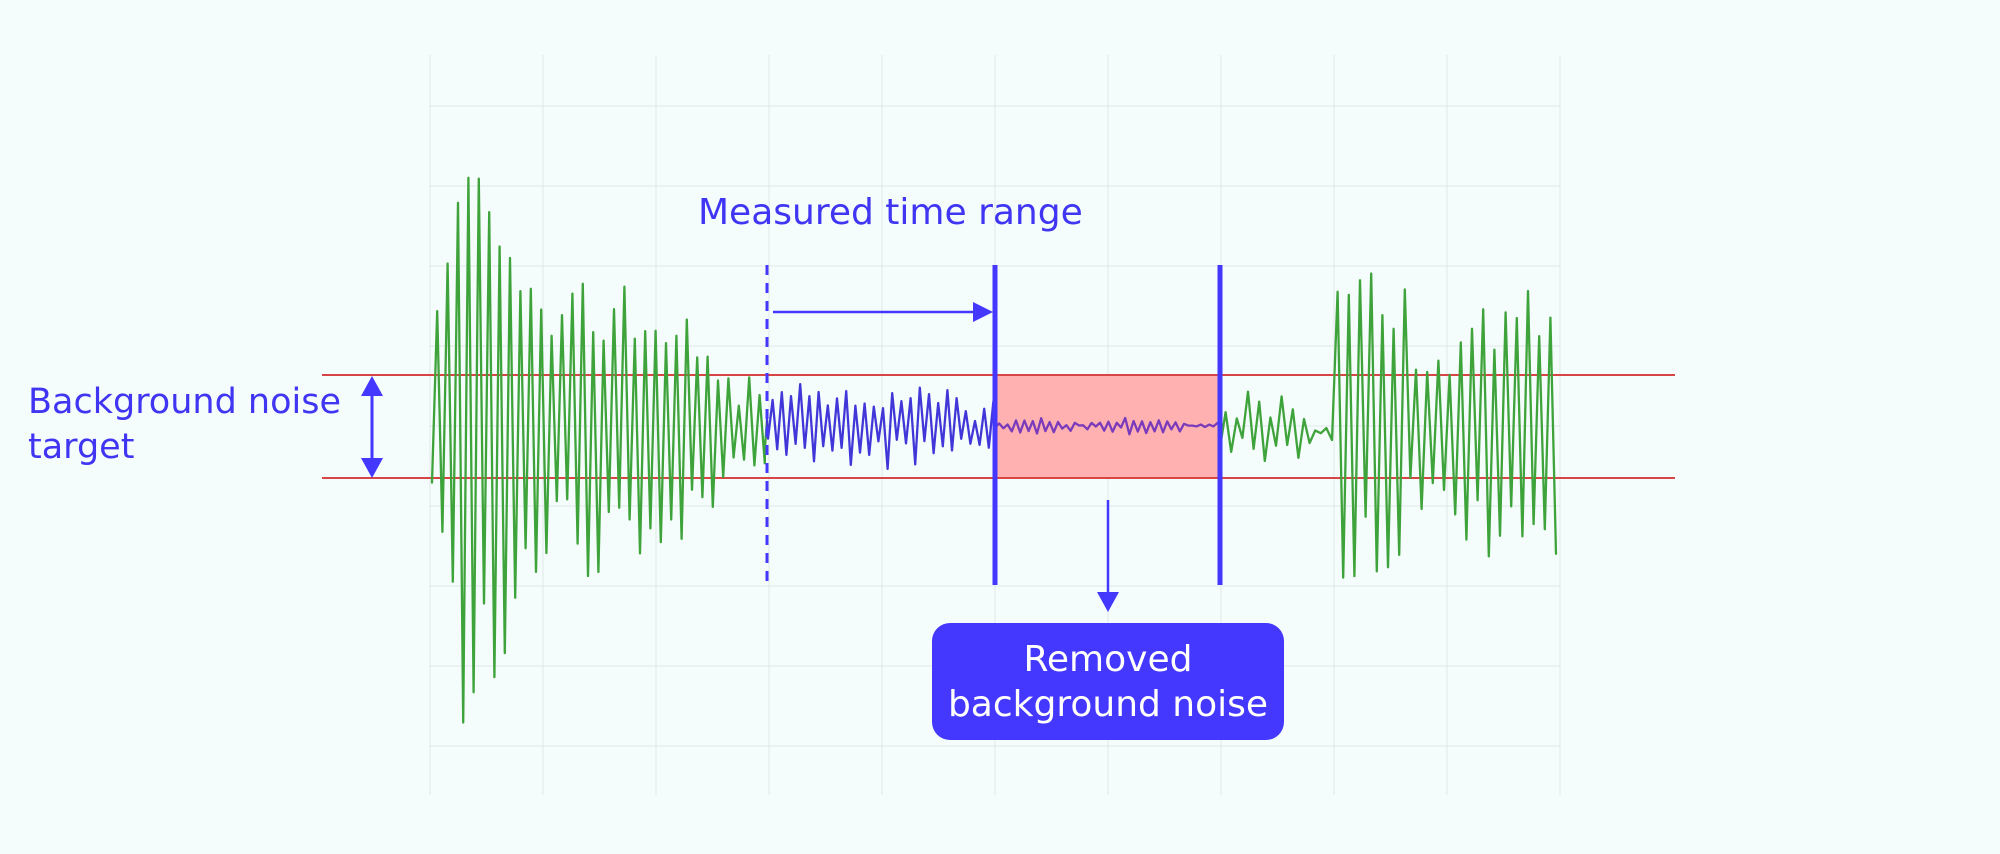 The width and height of the screenshot is (2000, 854). I want to click on vertical-double-arrow-icon, so click(372, 427).